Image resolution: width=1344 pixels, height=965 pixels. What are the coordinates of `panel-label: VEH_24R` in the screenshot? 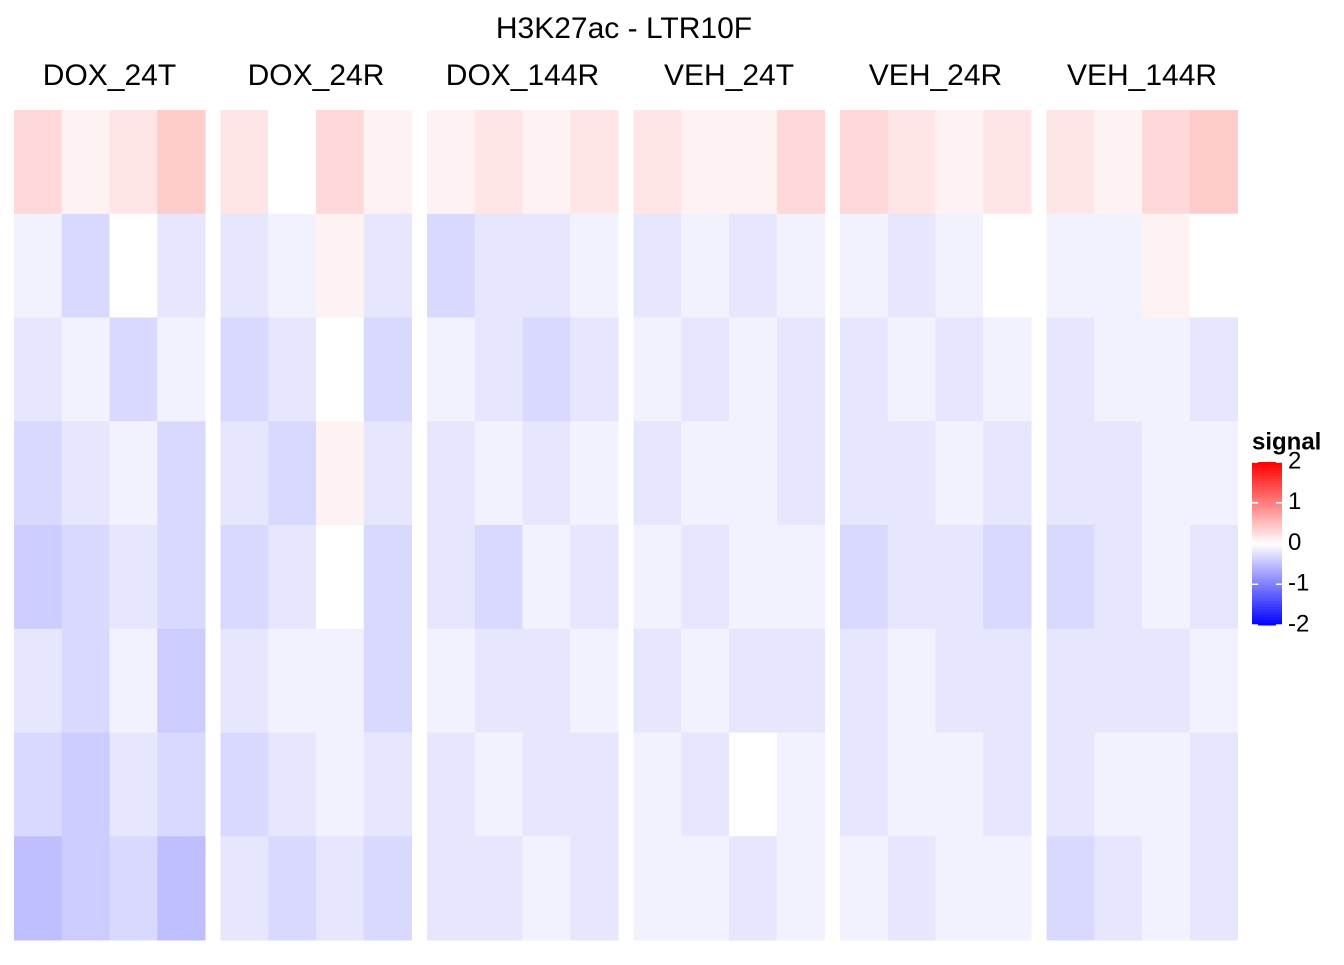 It's located at (935, 75).